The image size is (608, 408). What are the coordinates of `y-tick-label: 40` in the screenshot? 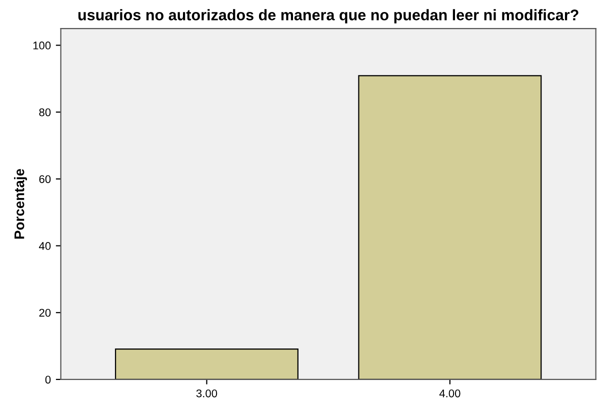 It's located at (44, 246).